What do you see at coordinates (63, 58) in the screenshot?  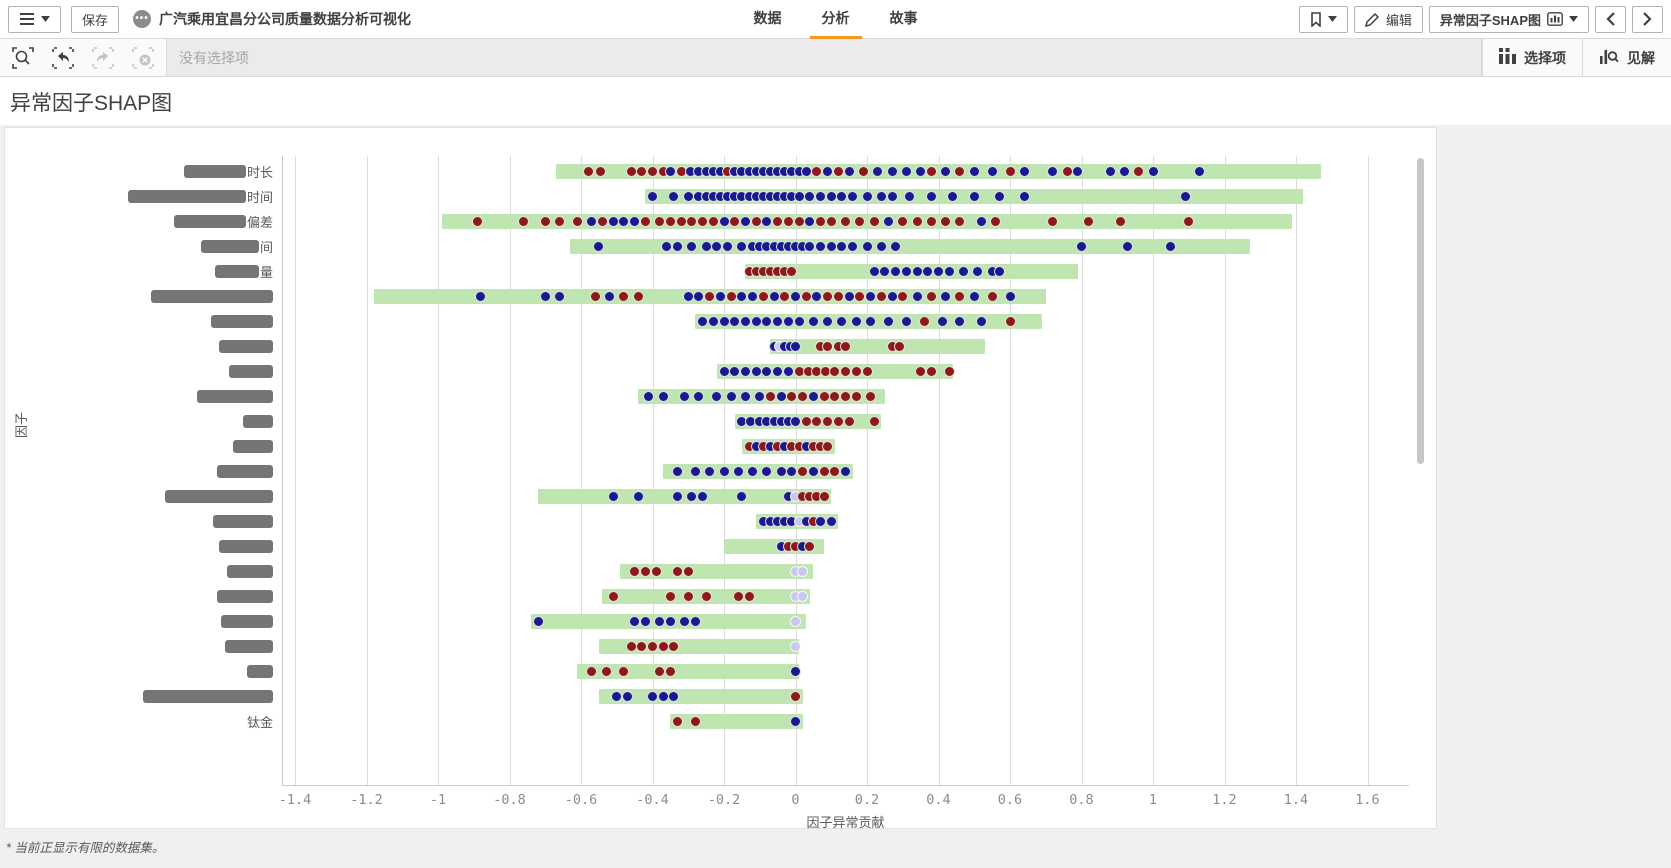 I see `step-back-icon` at bounding box center [63, 58].